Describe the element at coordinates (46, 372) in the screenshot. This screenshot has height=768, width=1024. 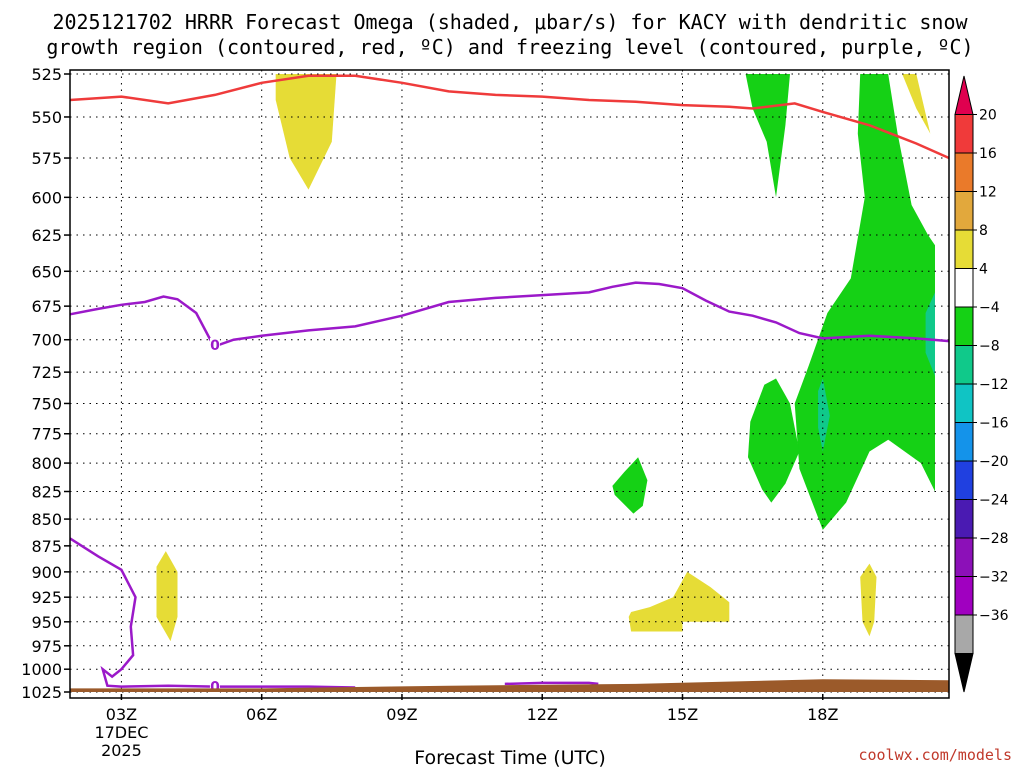
I see `y-tick-label-725: 725` at that location.